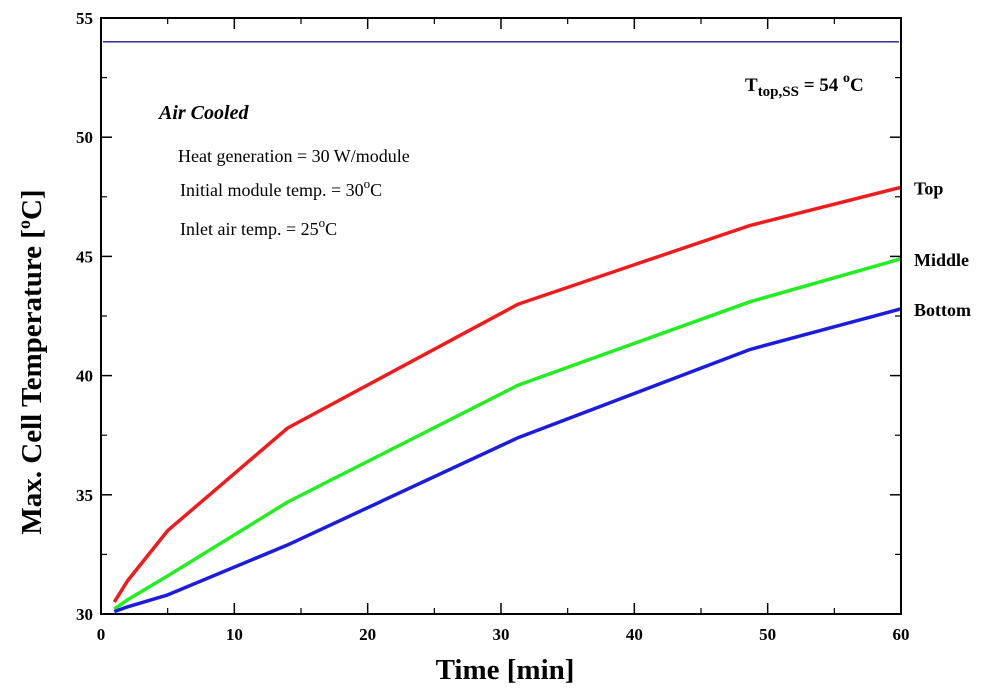 This screenshot has width=992, height=690. What do you see at coordinates (376, 190) in the screenshot?
I see `initial-temp-unit: C` at bounding box center [376, 190].